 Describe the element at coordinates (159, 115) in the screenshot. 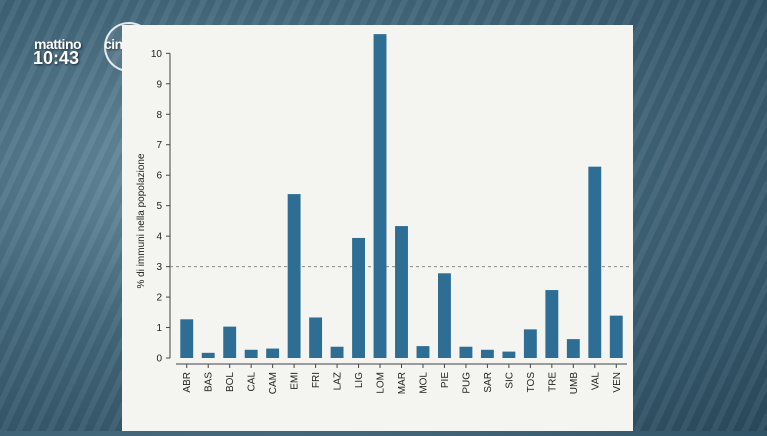

I see `y-tick-label: 8` at that location.